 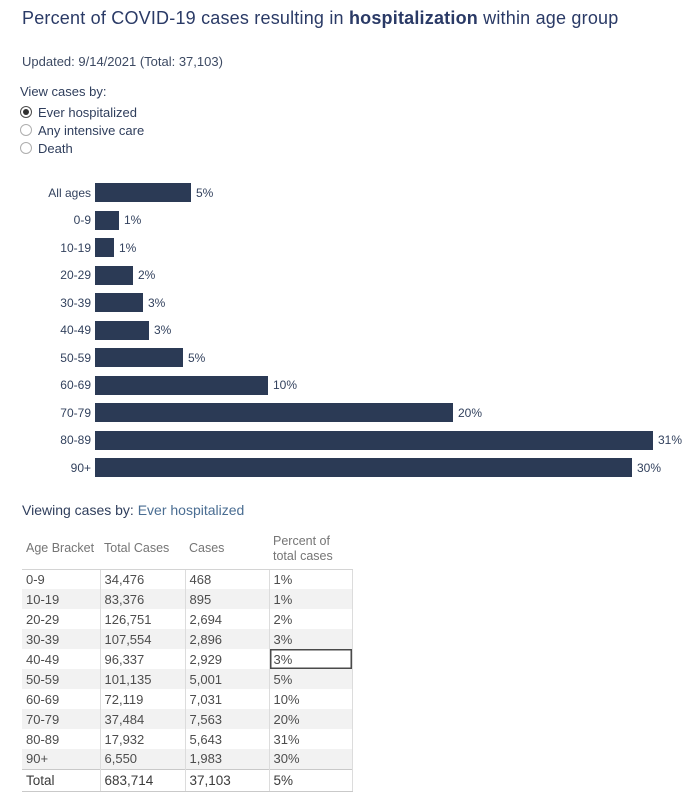 I want to click on cell-focused-40-49-percent: 3%, so click(x=311, y=659).